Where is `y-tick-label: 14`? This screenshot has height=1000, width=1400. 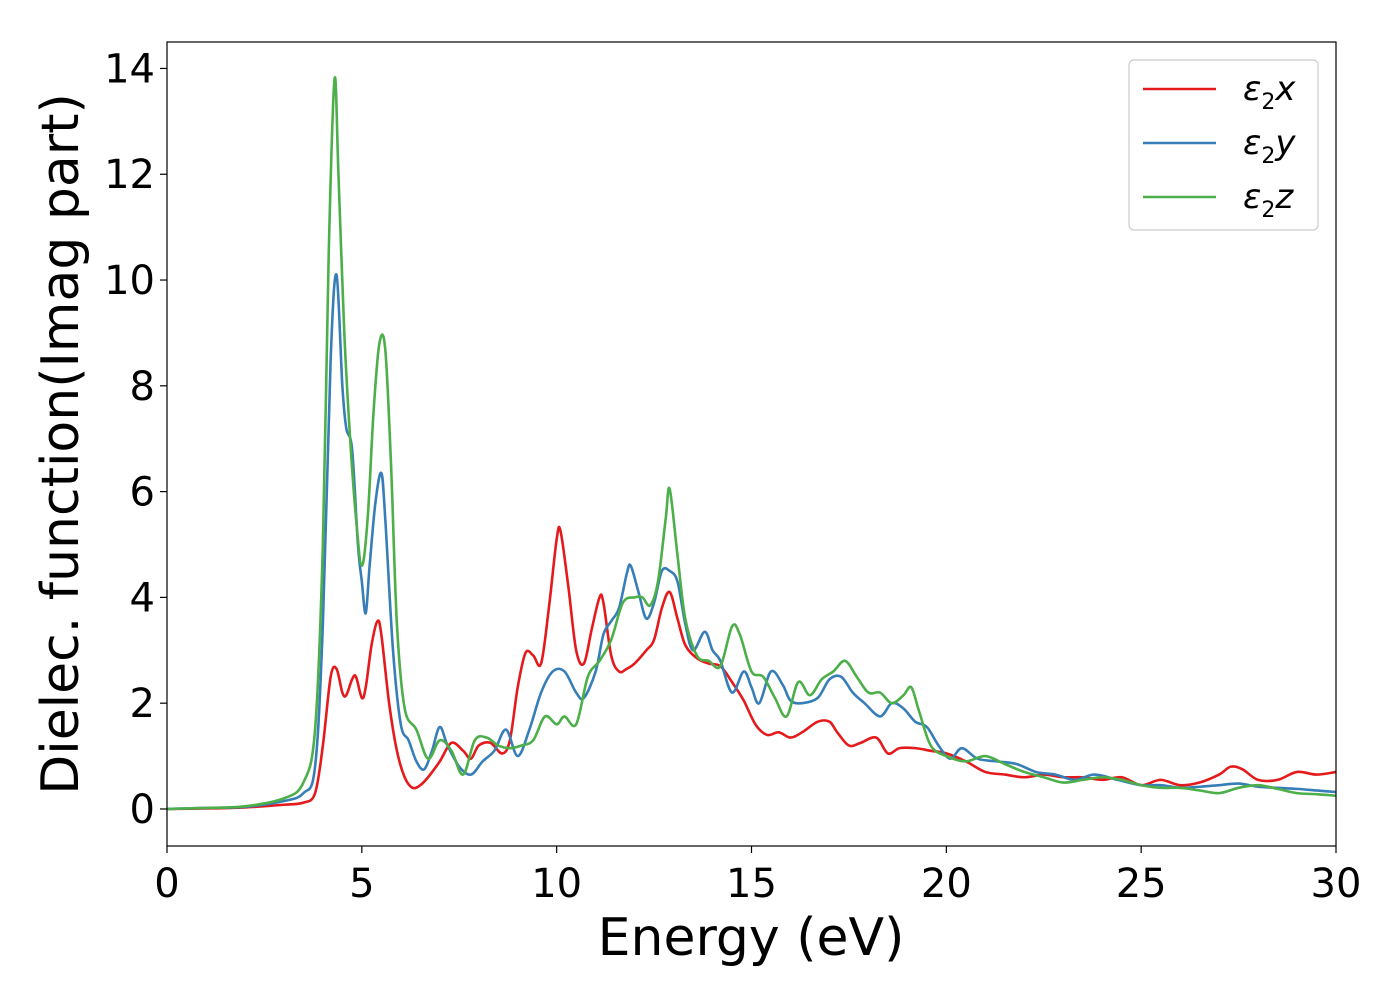
y-tick-label: 14 is located at coordinates (129, 69).